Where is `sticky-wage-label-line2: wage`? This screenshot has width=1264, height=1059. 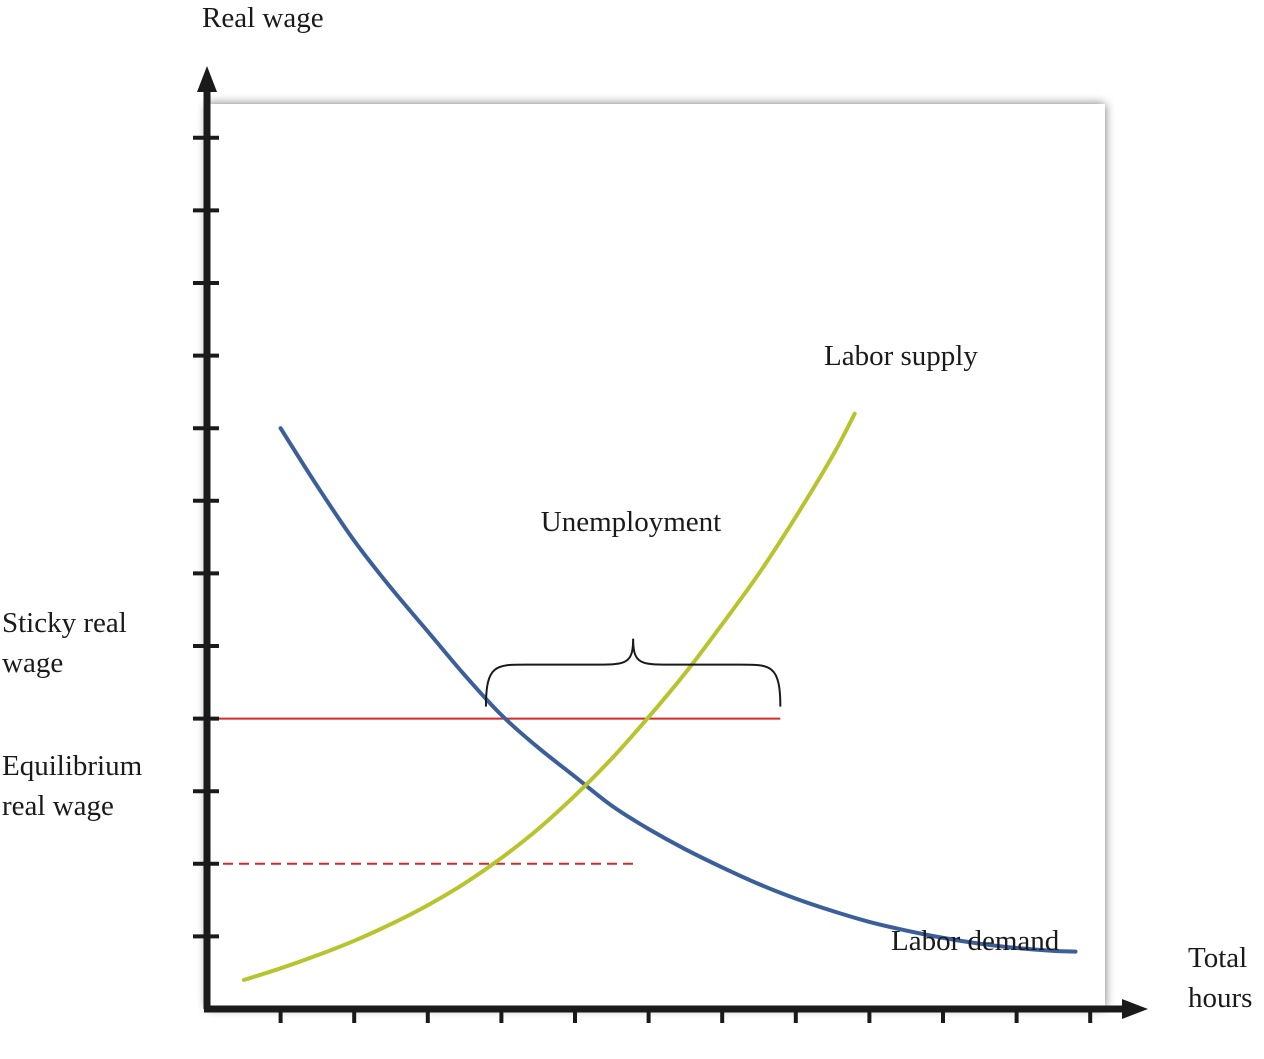 sticky-wage-label-line2: wage is located at coordinates (32, 663).